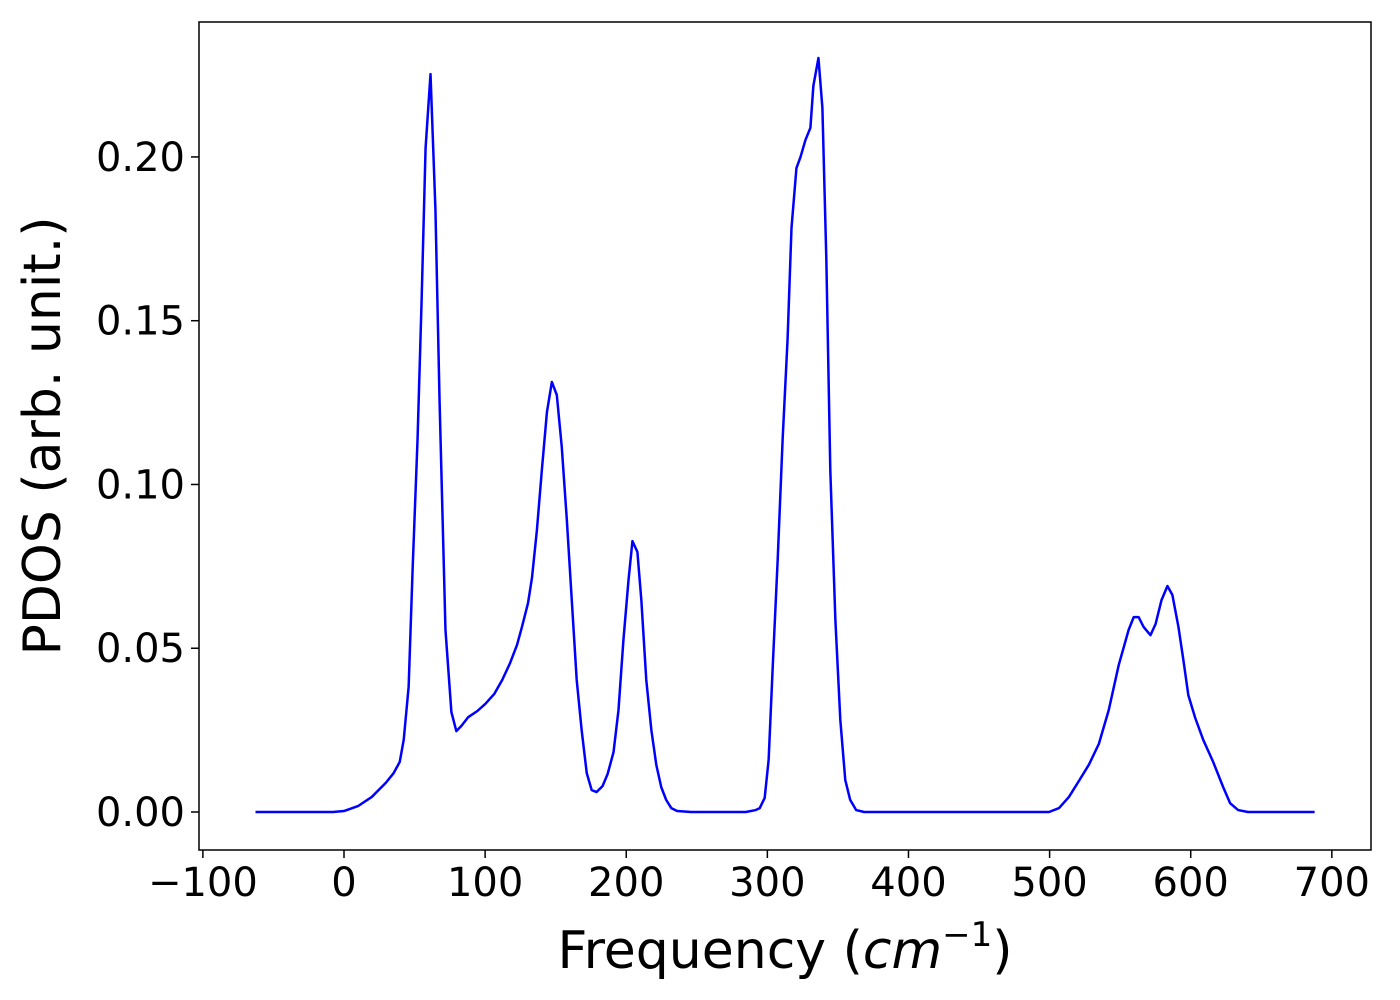 This screenshot has height=1000, width=1400. I want to click on y-tick-label: 0.10, so click(140, 485).